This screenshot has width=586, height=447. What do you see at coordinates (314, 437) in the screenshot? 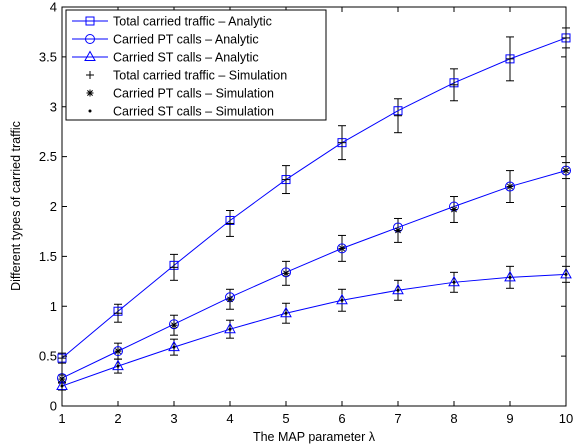
I see `x-axis-label: The MAP parameter λ` at bounding box center [314, 437].